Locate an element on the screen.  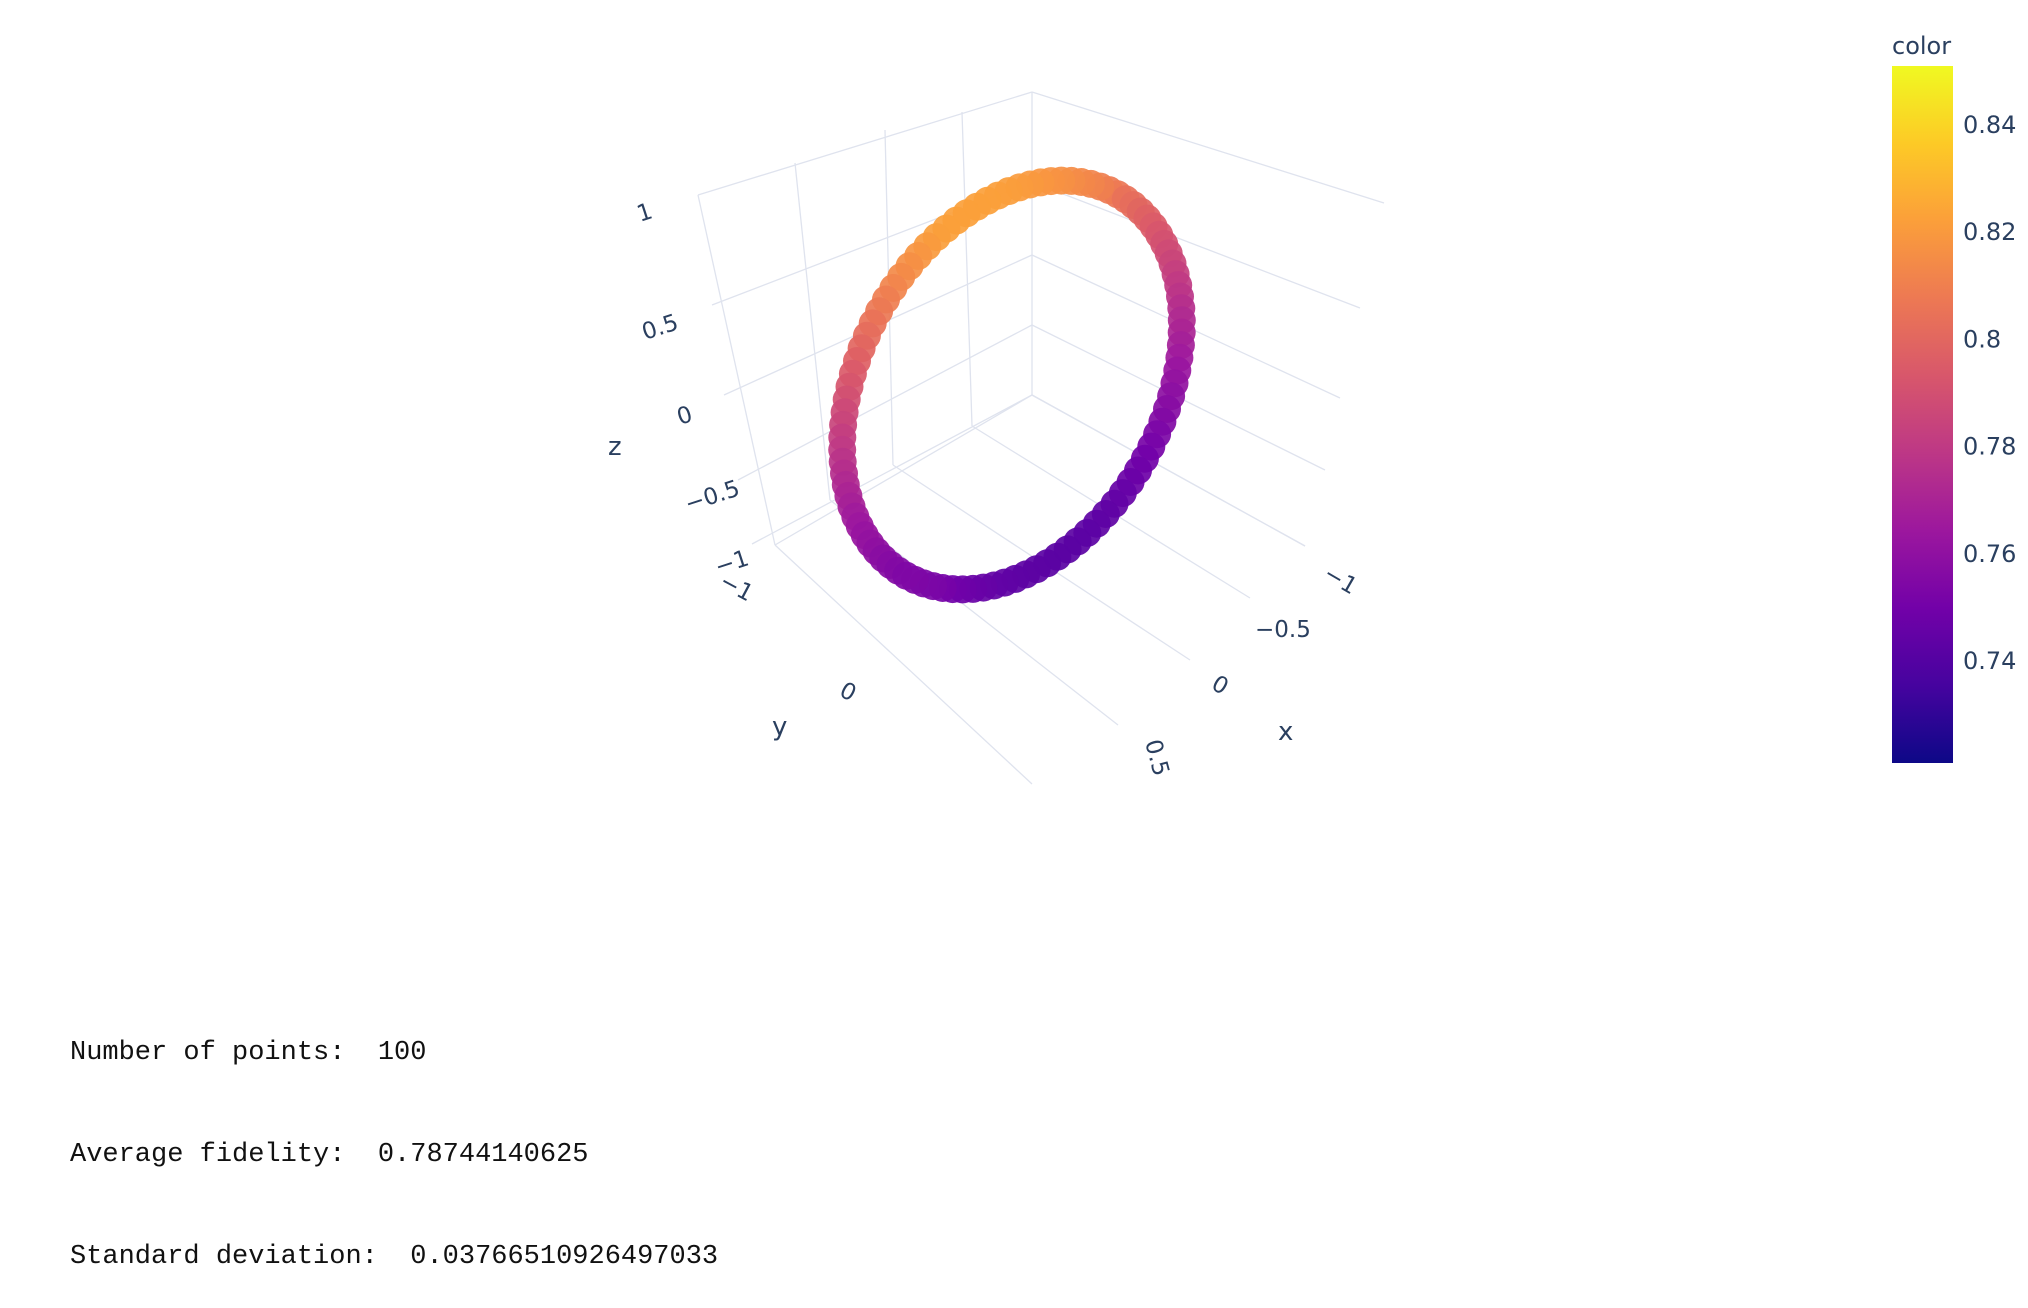
z-tick-label: 1 is located at coordinates (645, 212).